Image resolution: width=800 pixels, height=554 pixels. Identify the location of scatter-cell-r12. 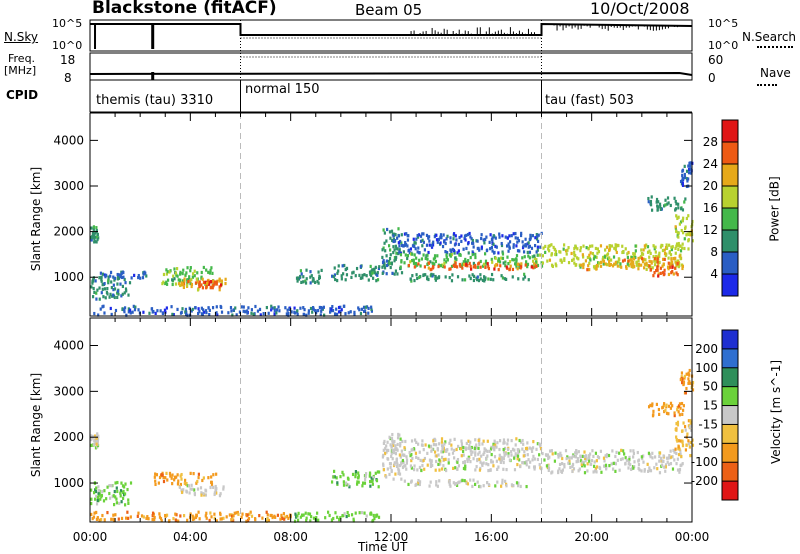
(672, 406).